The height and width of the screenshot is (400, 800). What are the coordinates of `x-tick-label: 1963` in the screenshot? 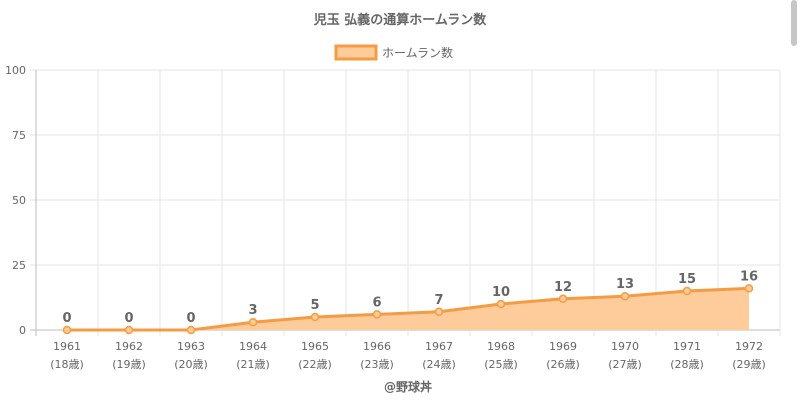 It's located at (191, 346).